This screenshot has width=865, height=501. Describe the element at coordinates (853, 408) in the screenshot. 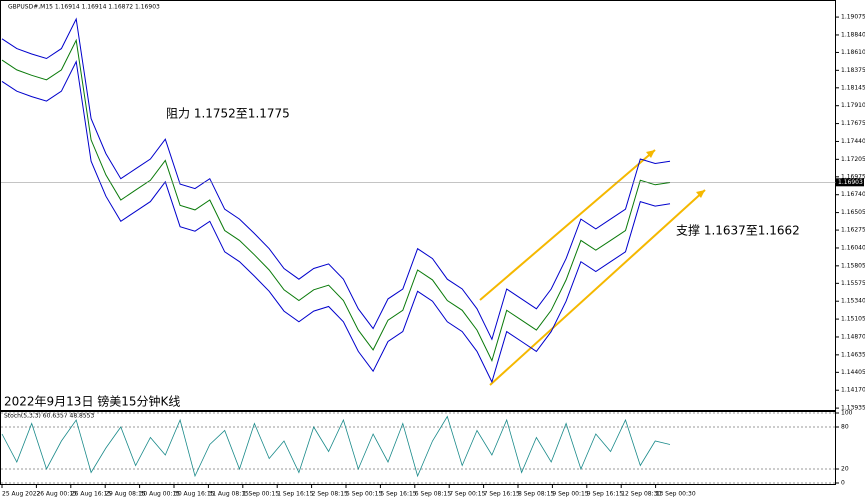

I see `y-tick-label: 1.13935` at that location.